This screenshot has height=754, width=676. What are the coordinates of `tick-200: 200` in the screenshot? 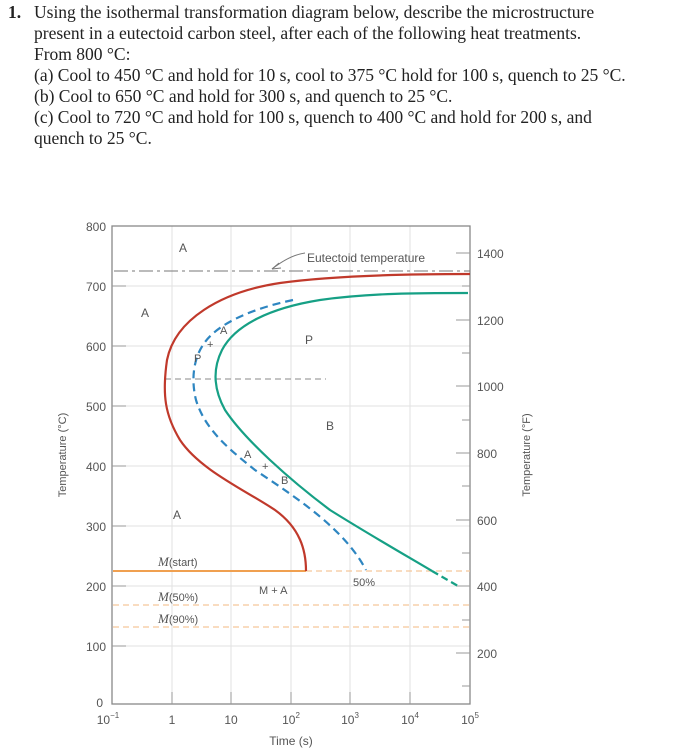 It's located at (96, 587).